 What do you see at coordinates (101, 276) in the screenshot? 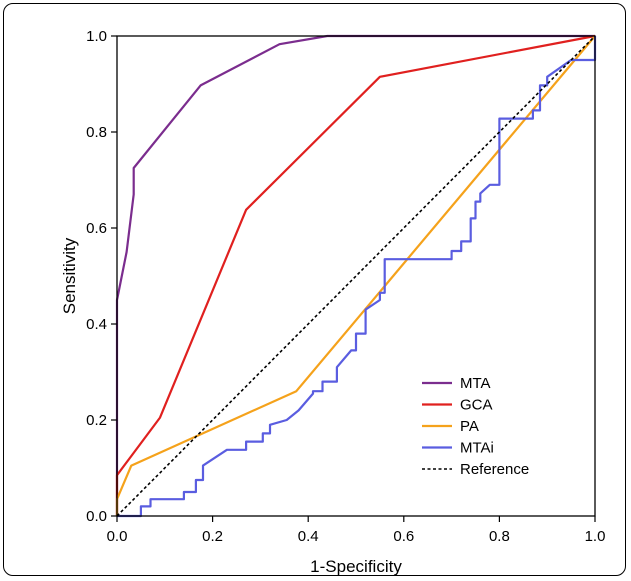
I see `y-axis: 0.0 0.2 0.4 0.6 0.8 1.0` at bounding box center [101, 276].